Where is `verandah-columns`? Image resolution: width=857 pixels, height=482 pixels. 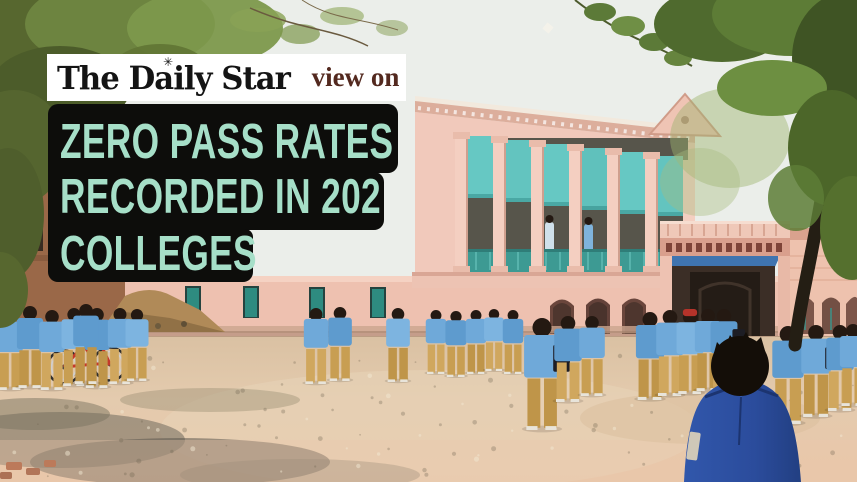 verandah-columns is located at coordinates (574, 203).